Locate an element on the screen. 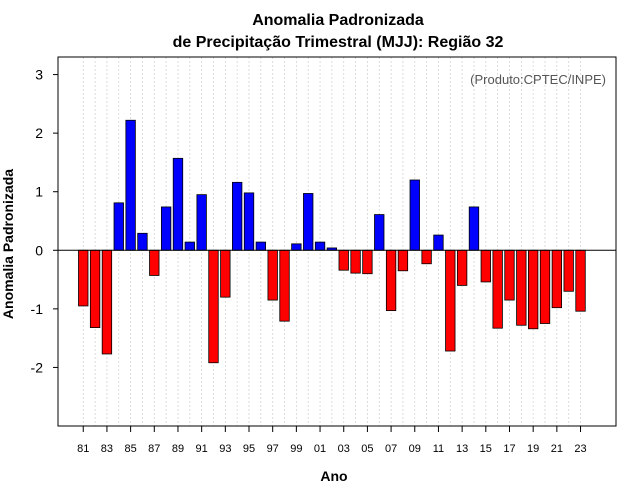 Image resolution: width=640 pixels, height=500 pixels. x-tick-label: 85 is located at coordinates (130, 449).